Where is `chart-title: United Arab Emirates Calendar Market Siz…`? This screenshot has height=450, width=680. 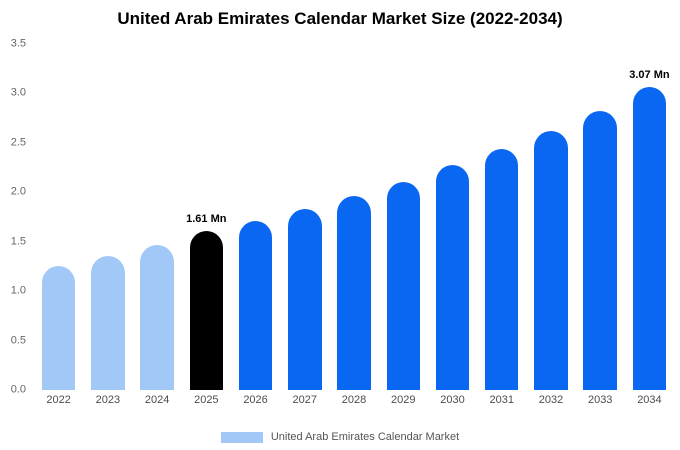
chart-title: United Arab Emirates Calendar Market Siz… is located at coordinates (340, 18).